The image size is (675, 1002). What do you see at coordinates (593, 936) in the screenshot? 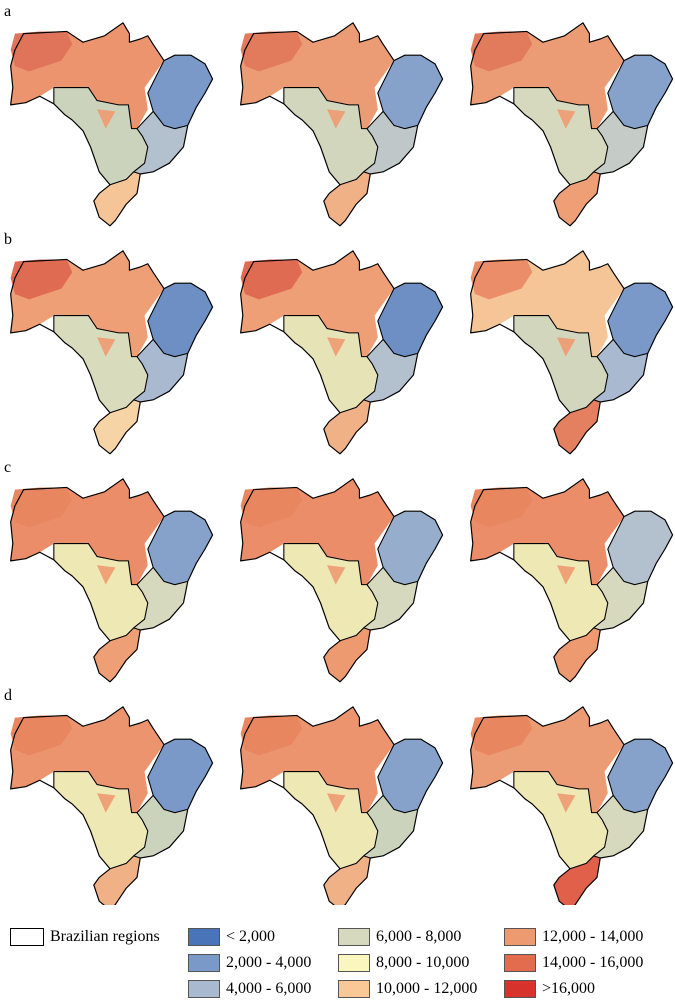
I see `legend-label: 12,000 - 14,000` at bounding box center [593, 936].